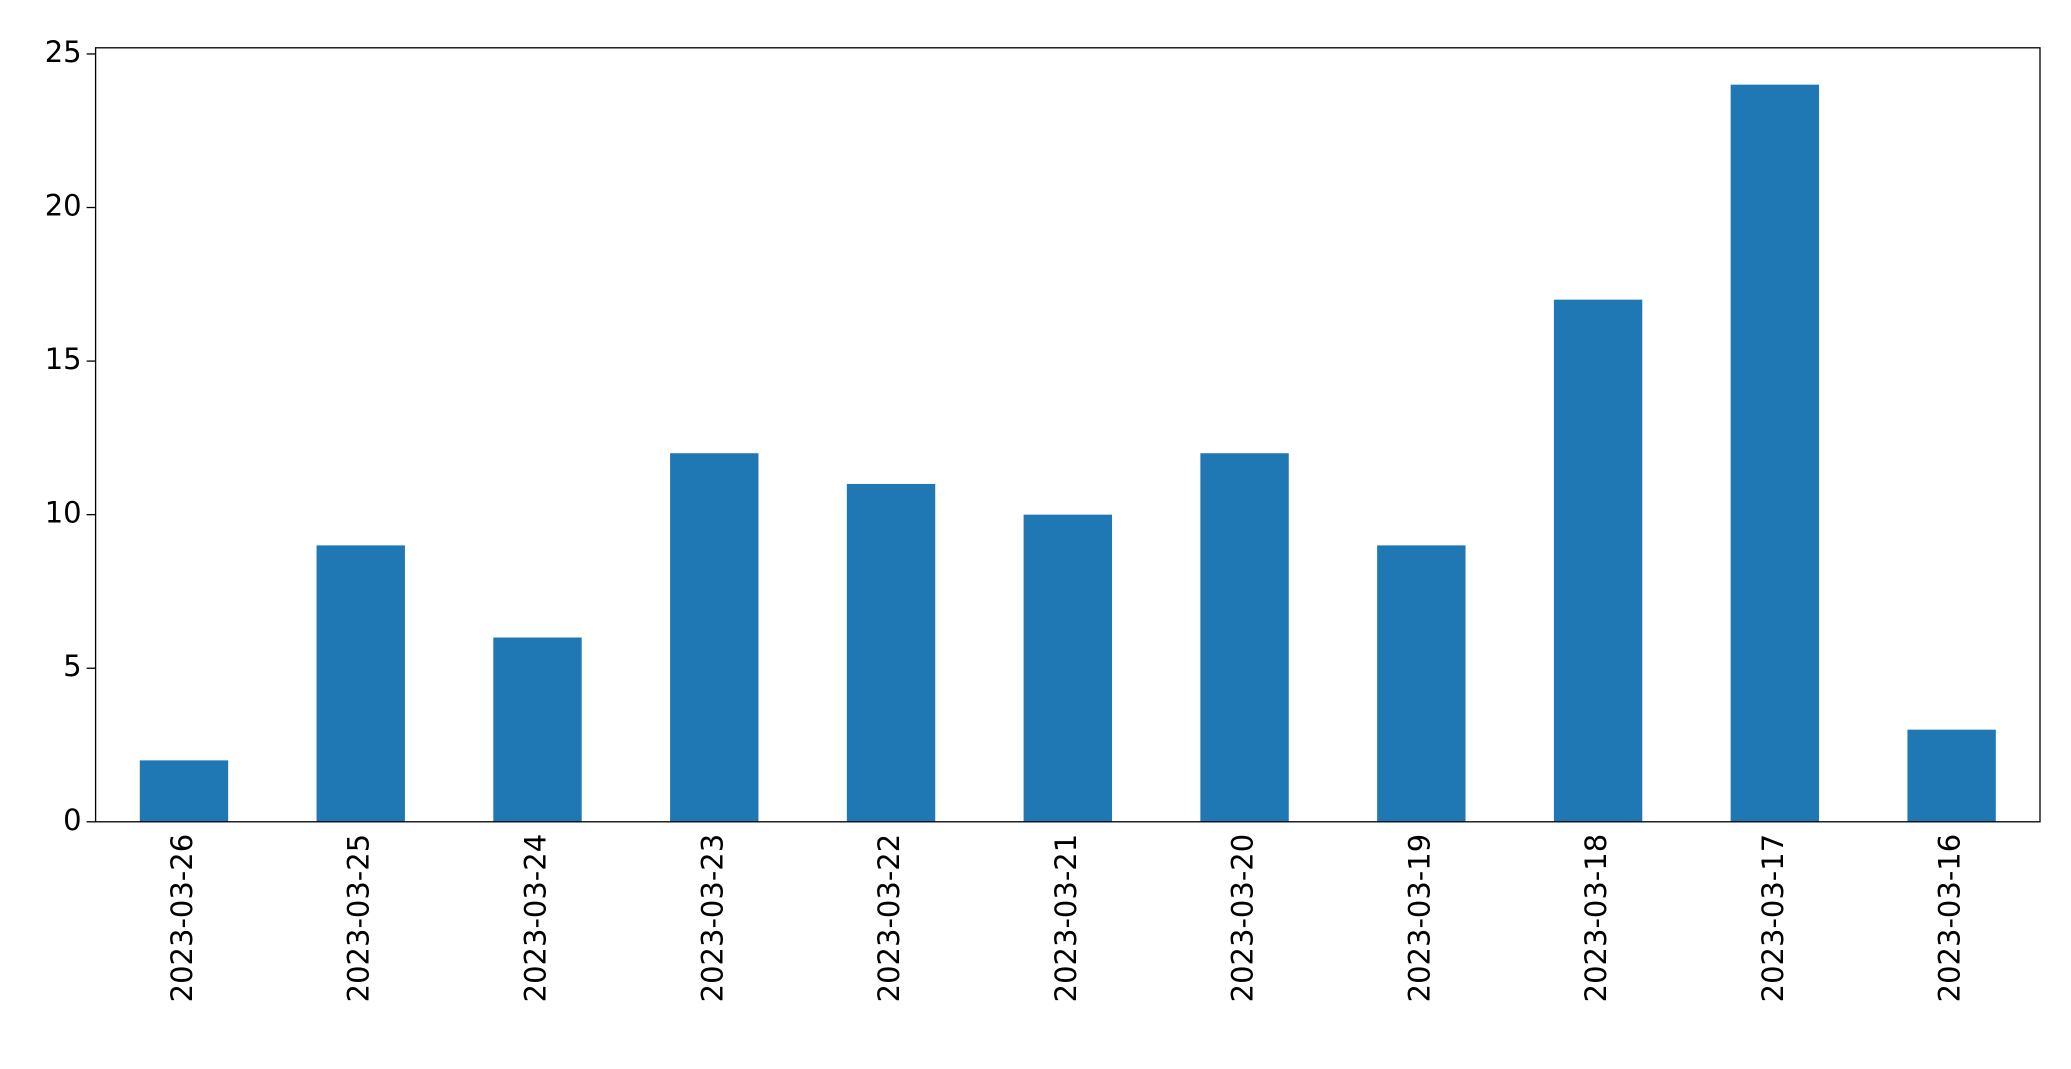 The height and width of the screenshot is (1069, 2071). What do you see at coordinates (63, 52) in the screenshot?
I see `y-tick-label: 25` at bounding box center [63, 52].